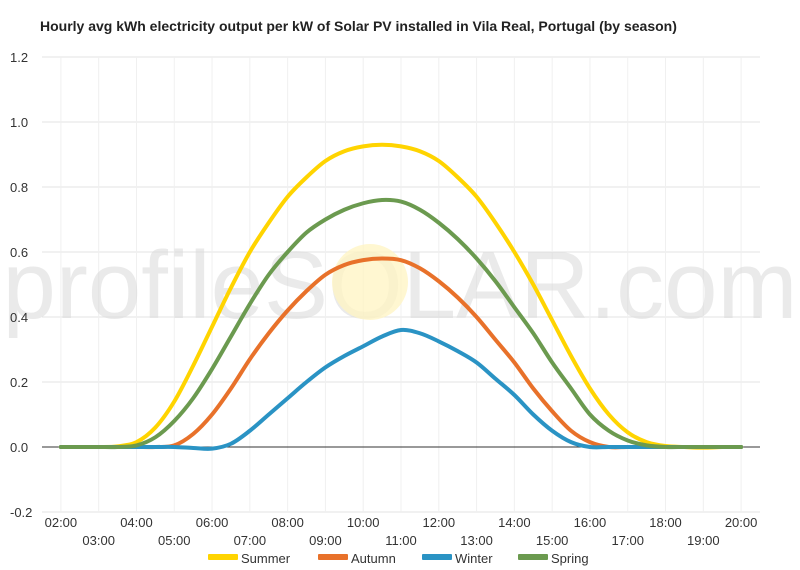  I want to click on x-tick-label: 10:00, so click(363, 522).